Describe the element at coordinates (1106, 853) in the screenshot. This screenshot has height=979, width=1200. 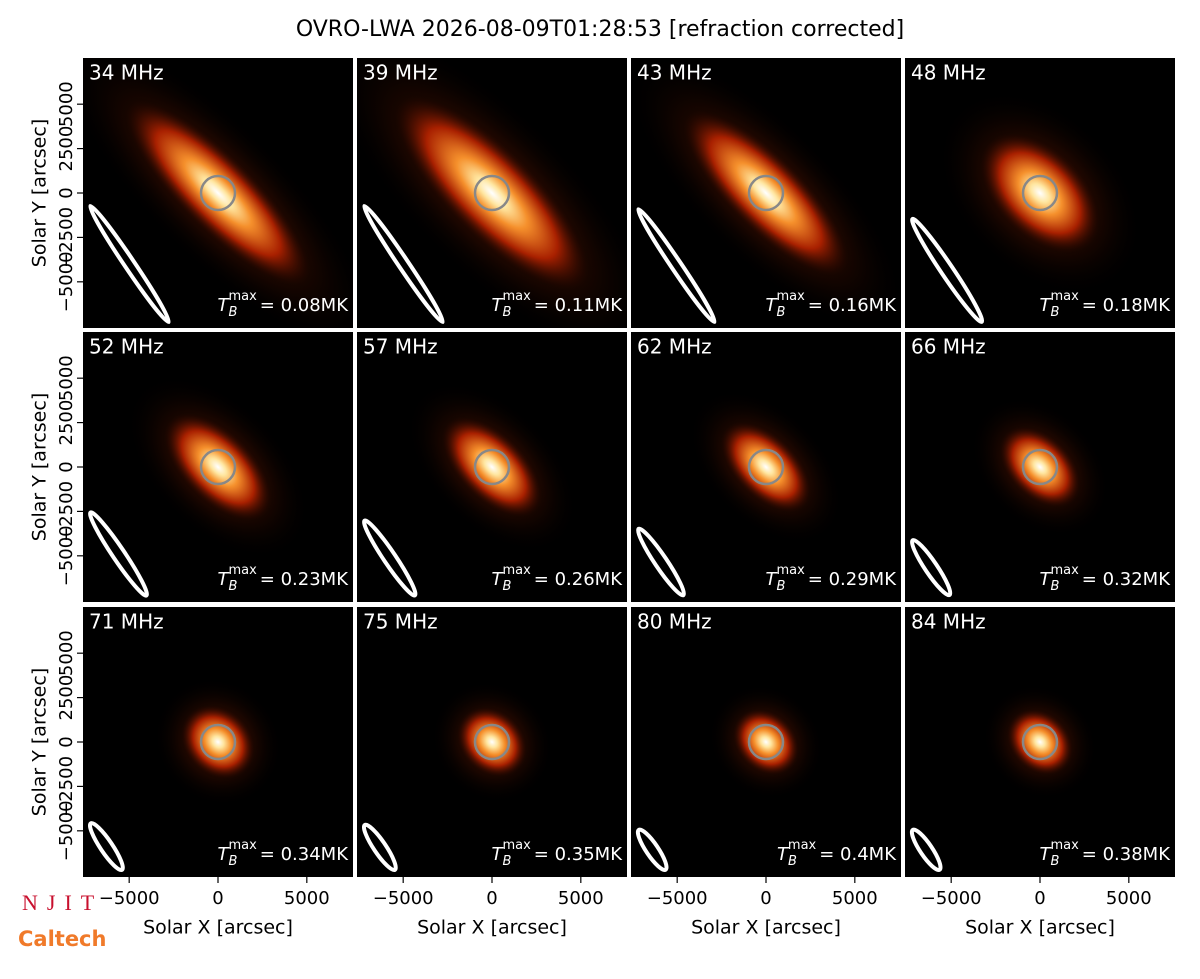
I see `tb-annotation: TBmax = 0.38MK` at that location.